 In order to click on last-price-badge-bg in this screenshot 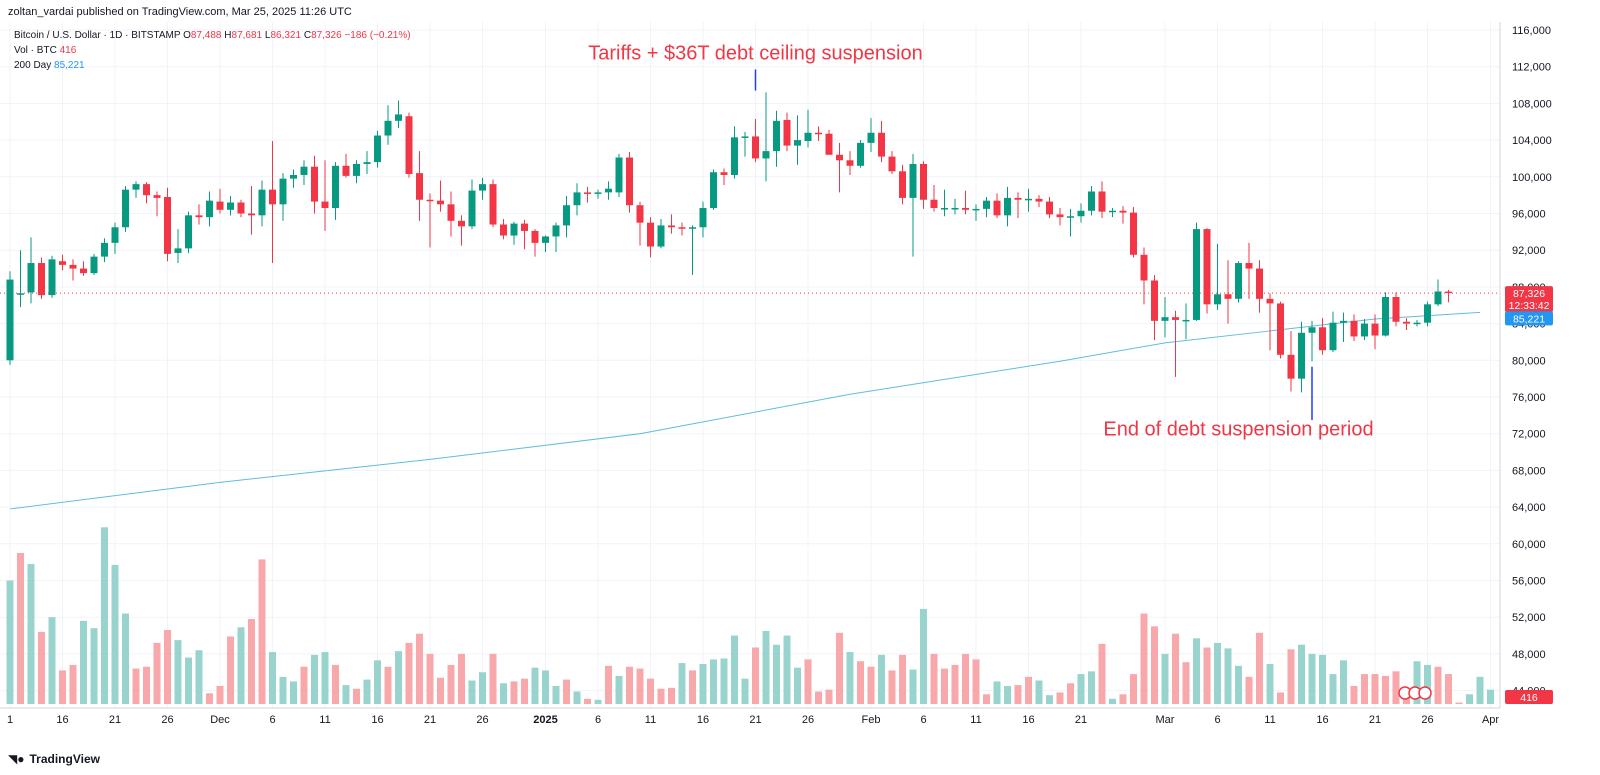, I will do `click(1529, 299)`.